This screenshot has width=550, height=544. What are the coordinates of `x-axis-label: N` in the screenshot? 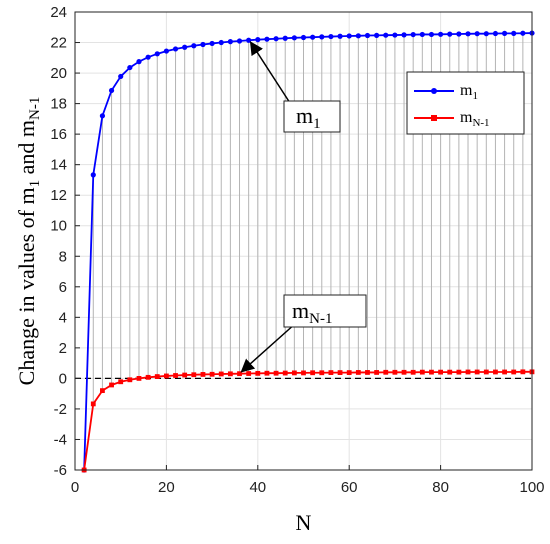 It's located at (304, 522).